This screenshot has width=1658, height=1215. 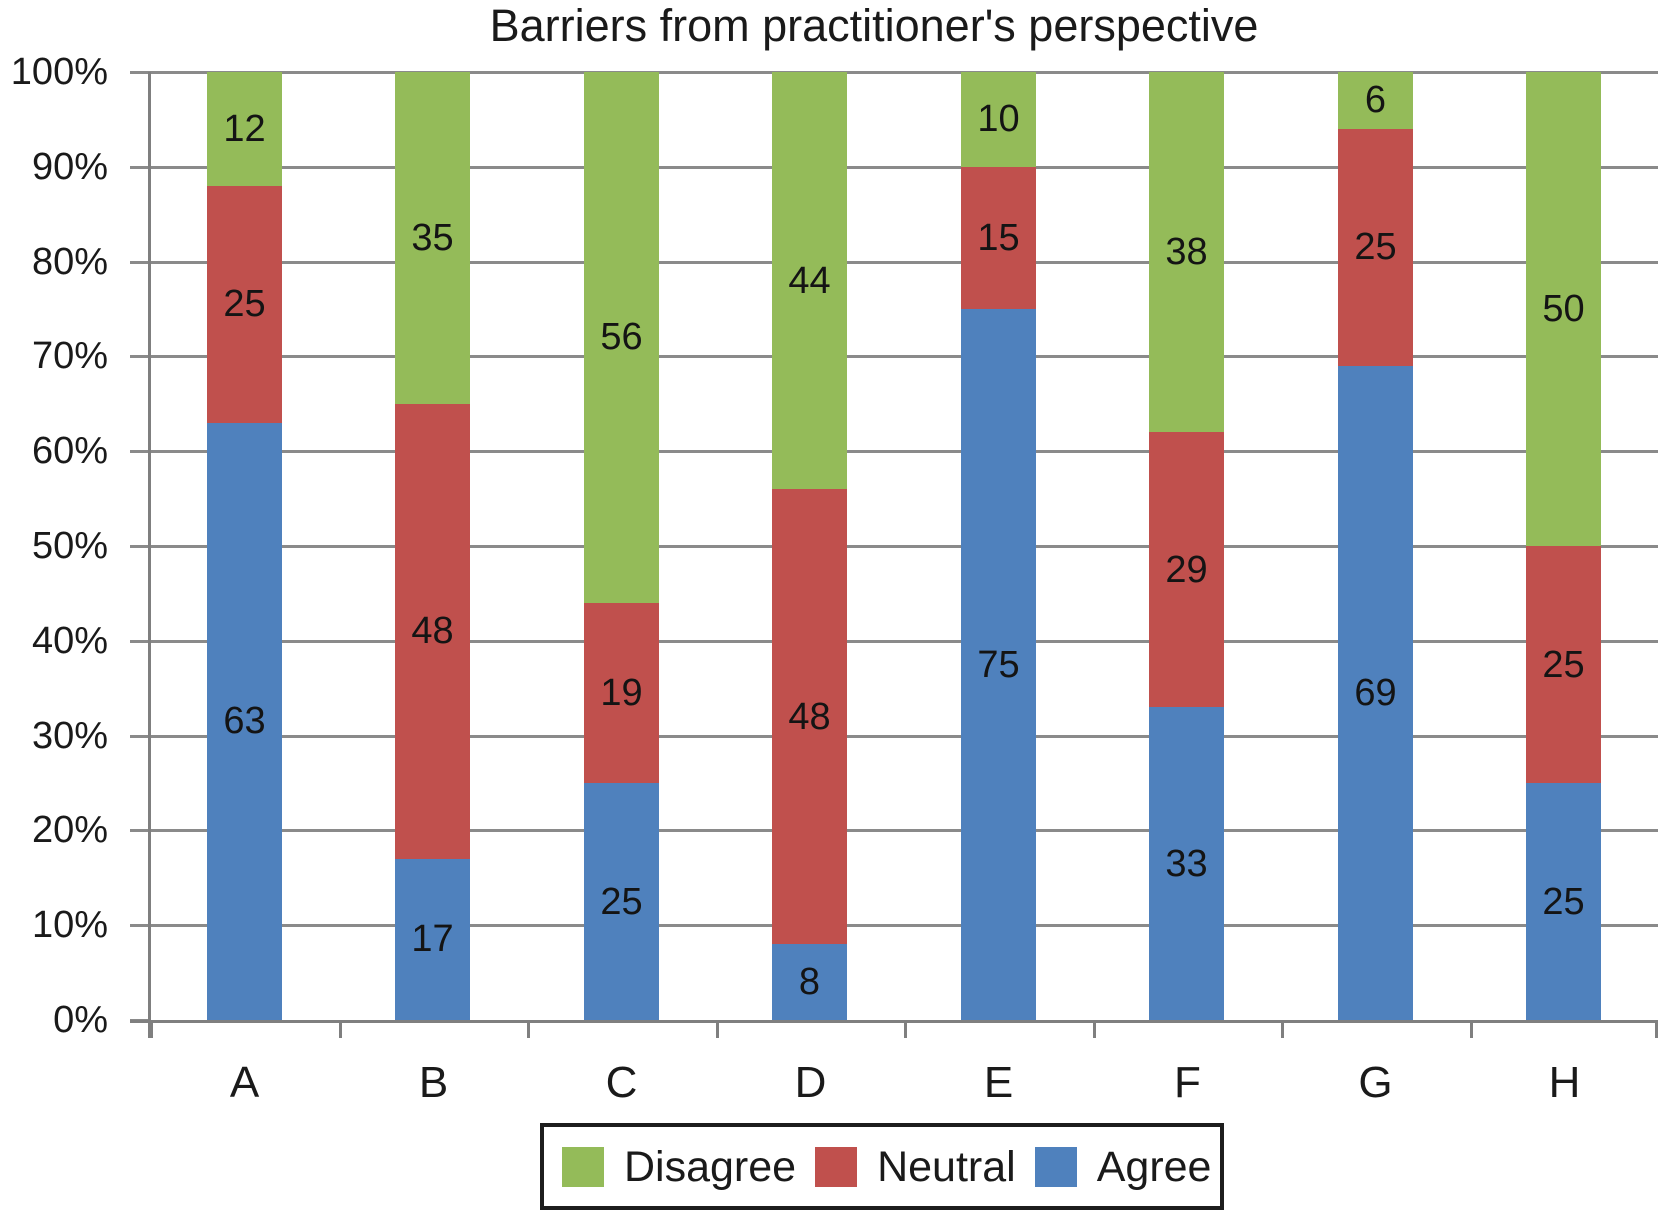 I want to click on x-axis-category-label: B, so click(x=433, y=1082).